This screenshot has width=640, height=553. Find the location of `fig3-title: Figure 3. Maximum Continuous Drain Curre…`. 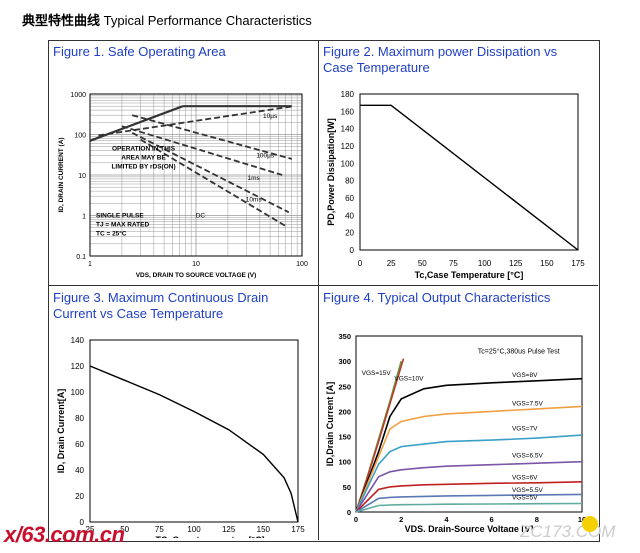

fig3-title: Figure 3. Maximum Continuous Drain Curre… is located at coordinates (160, 306).